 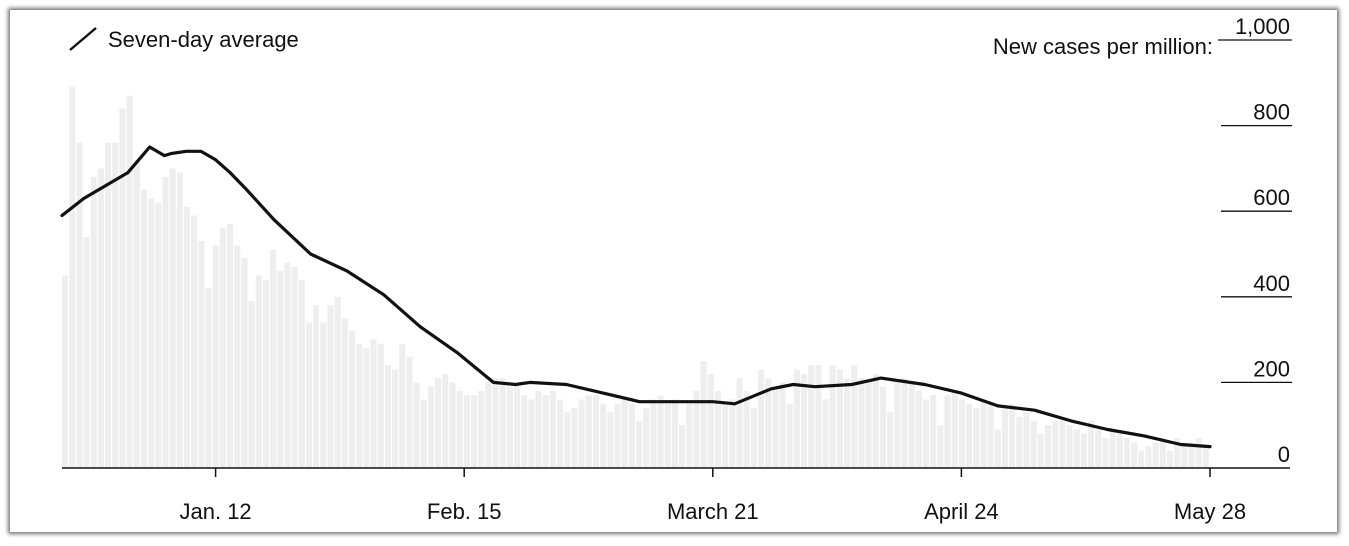 What do you see at coordinates (1103, 46) in the screenshot?
I see `y-axis-label: New cases per million:` at bounding box center [1103, 46].